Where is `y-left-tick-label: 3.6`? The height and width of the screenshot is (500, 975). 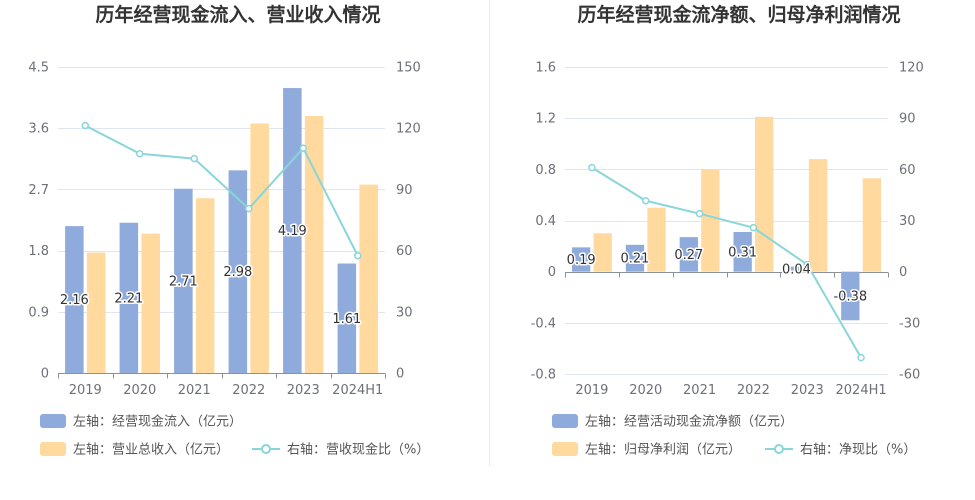 y-left-tick-label: 3.6 is located at coordinates (38, 129).